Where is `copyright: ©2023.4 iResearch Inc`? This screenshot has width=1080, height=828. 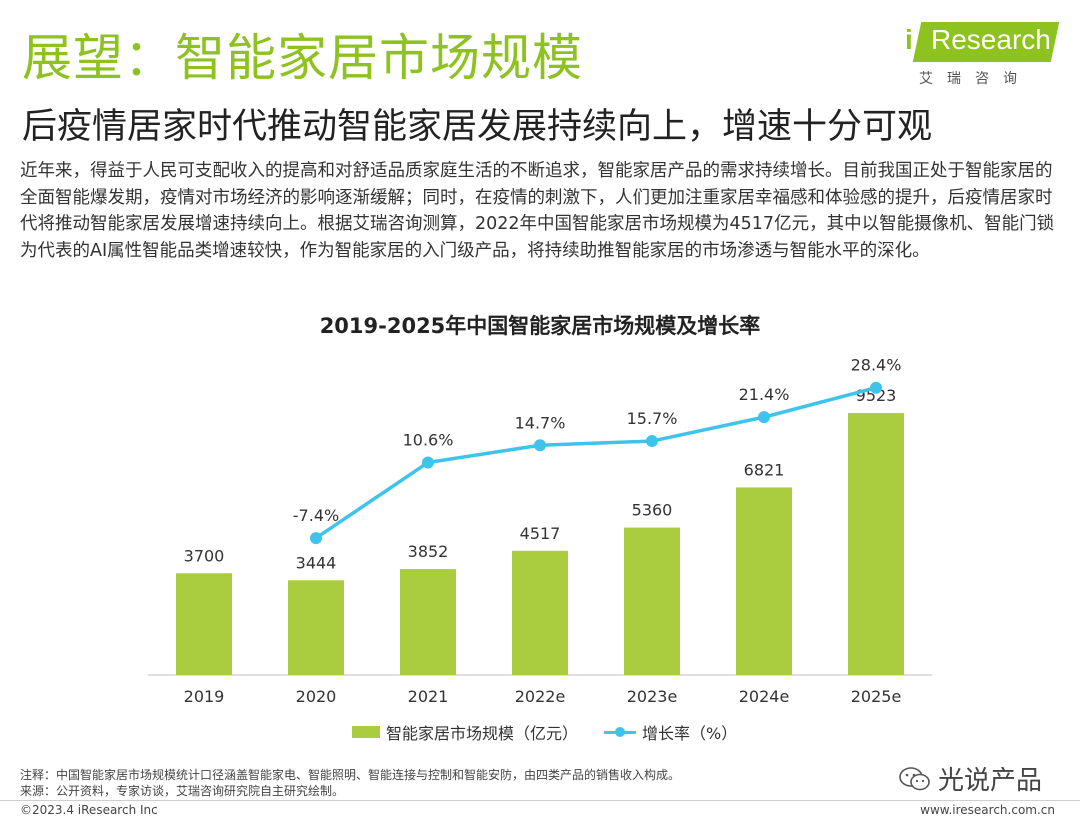
copyright: ©2023.4 iResearch Inc is located at coordinates (89, 810).